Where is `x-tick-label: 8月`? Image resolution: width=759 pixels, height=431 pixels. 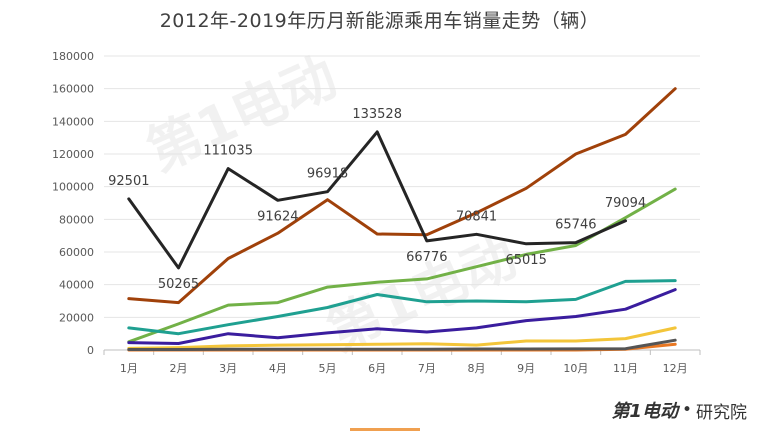 x-tick-label: 8月 is located at coordinates (477, 368).